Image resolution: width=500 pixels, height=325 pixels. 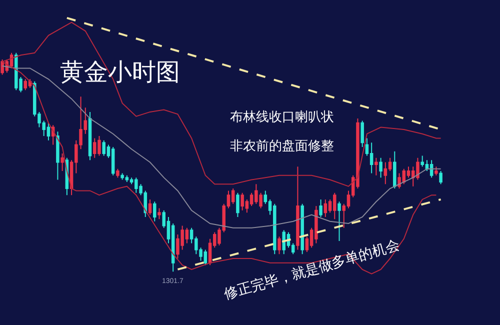 What do you see at coordinates (312, 270) in the screenshot?
I see `annotation: 修正完毕，就是做多单的机会` at bounding box center [312, 270].